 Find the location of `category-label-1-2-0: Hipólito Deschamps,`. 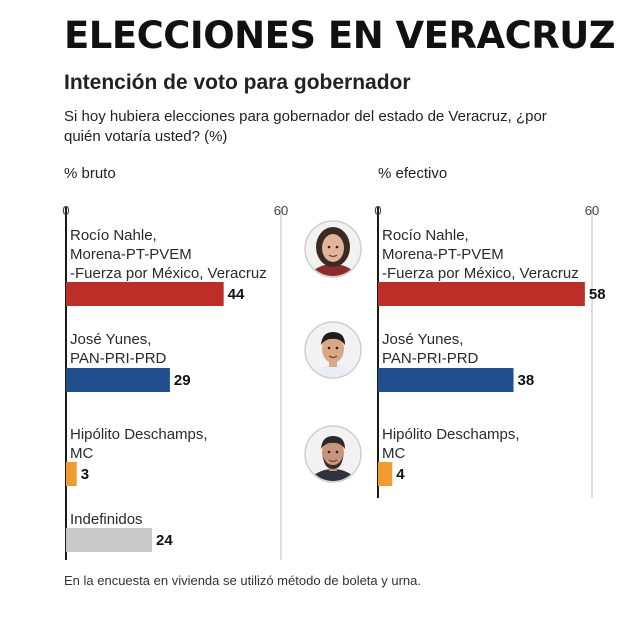

category-label-1-2-0: Hipólito Deschamps, is located at coordinates (451, 434).